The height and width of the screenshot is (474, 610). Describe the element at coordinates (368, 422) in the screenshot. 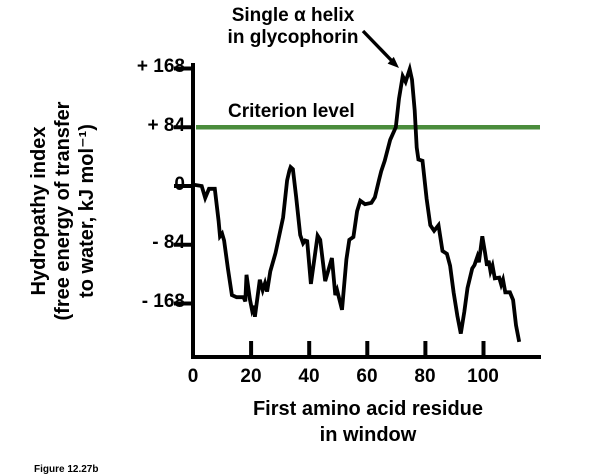

I see `x-axis-label: First amino acid residue in window` at that location.